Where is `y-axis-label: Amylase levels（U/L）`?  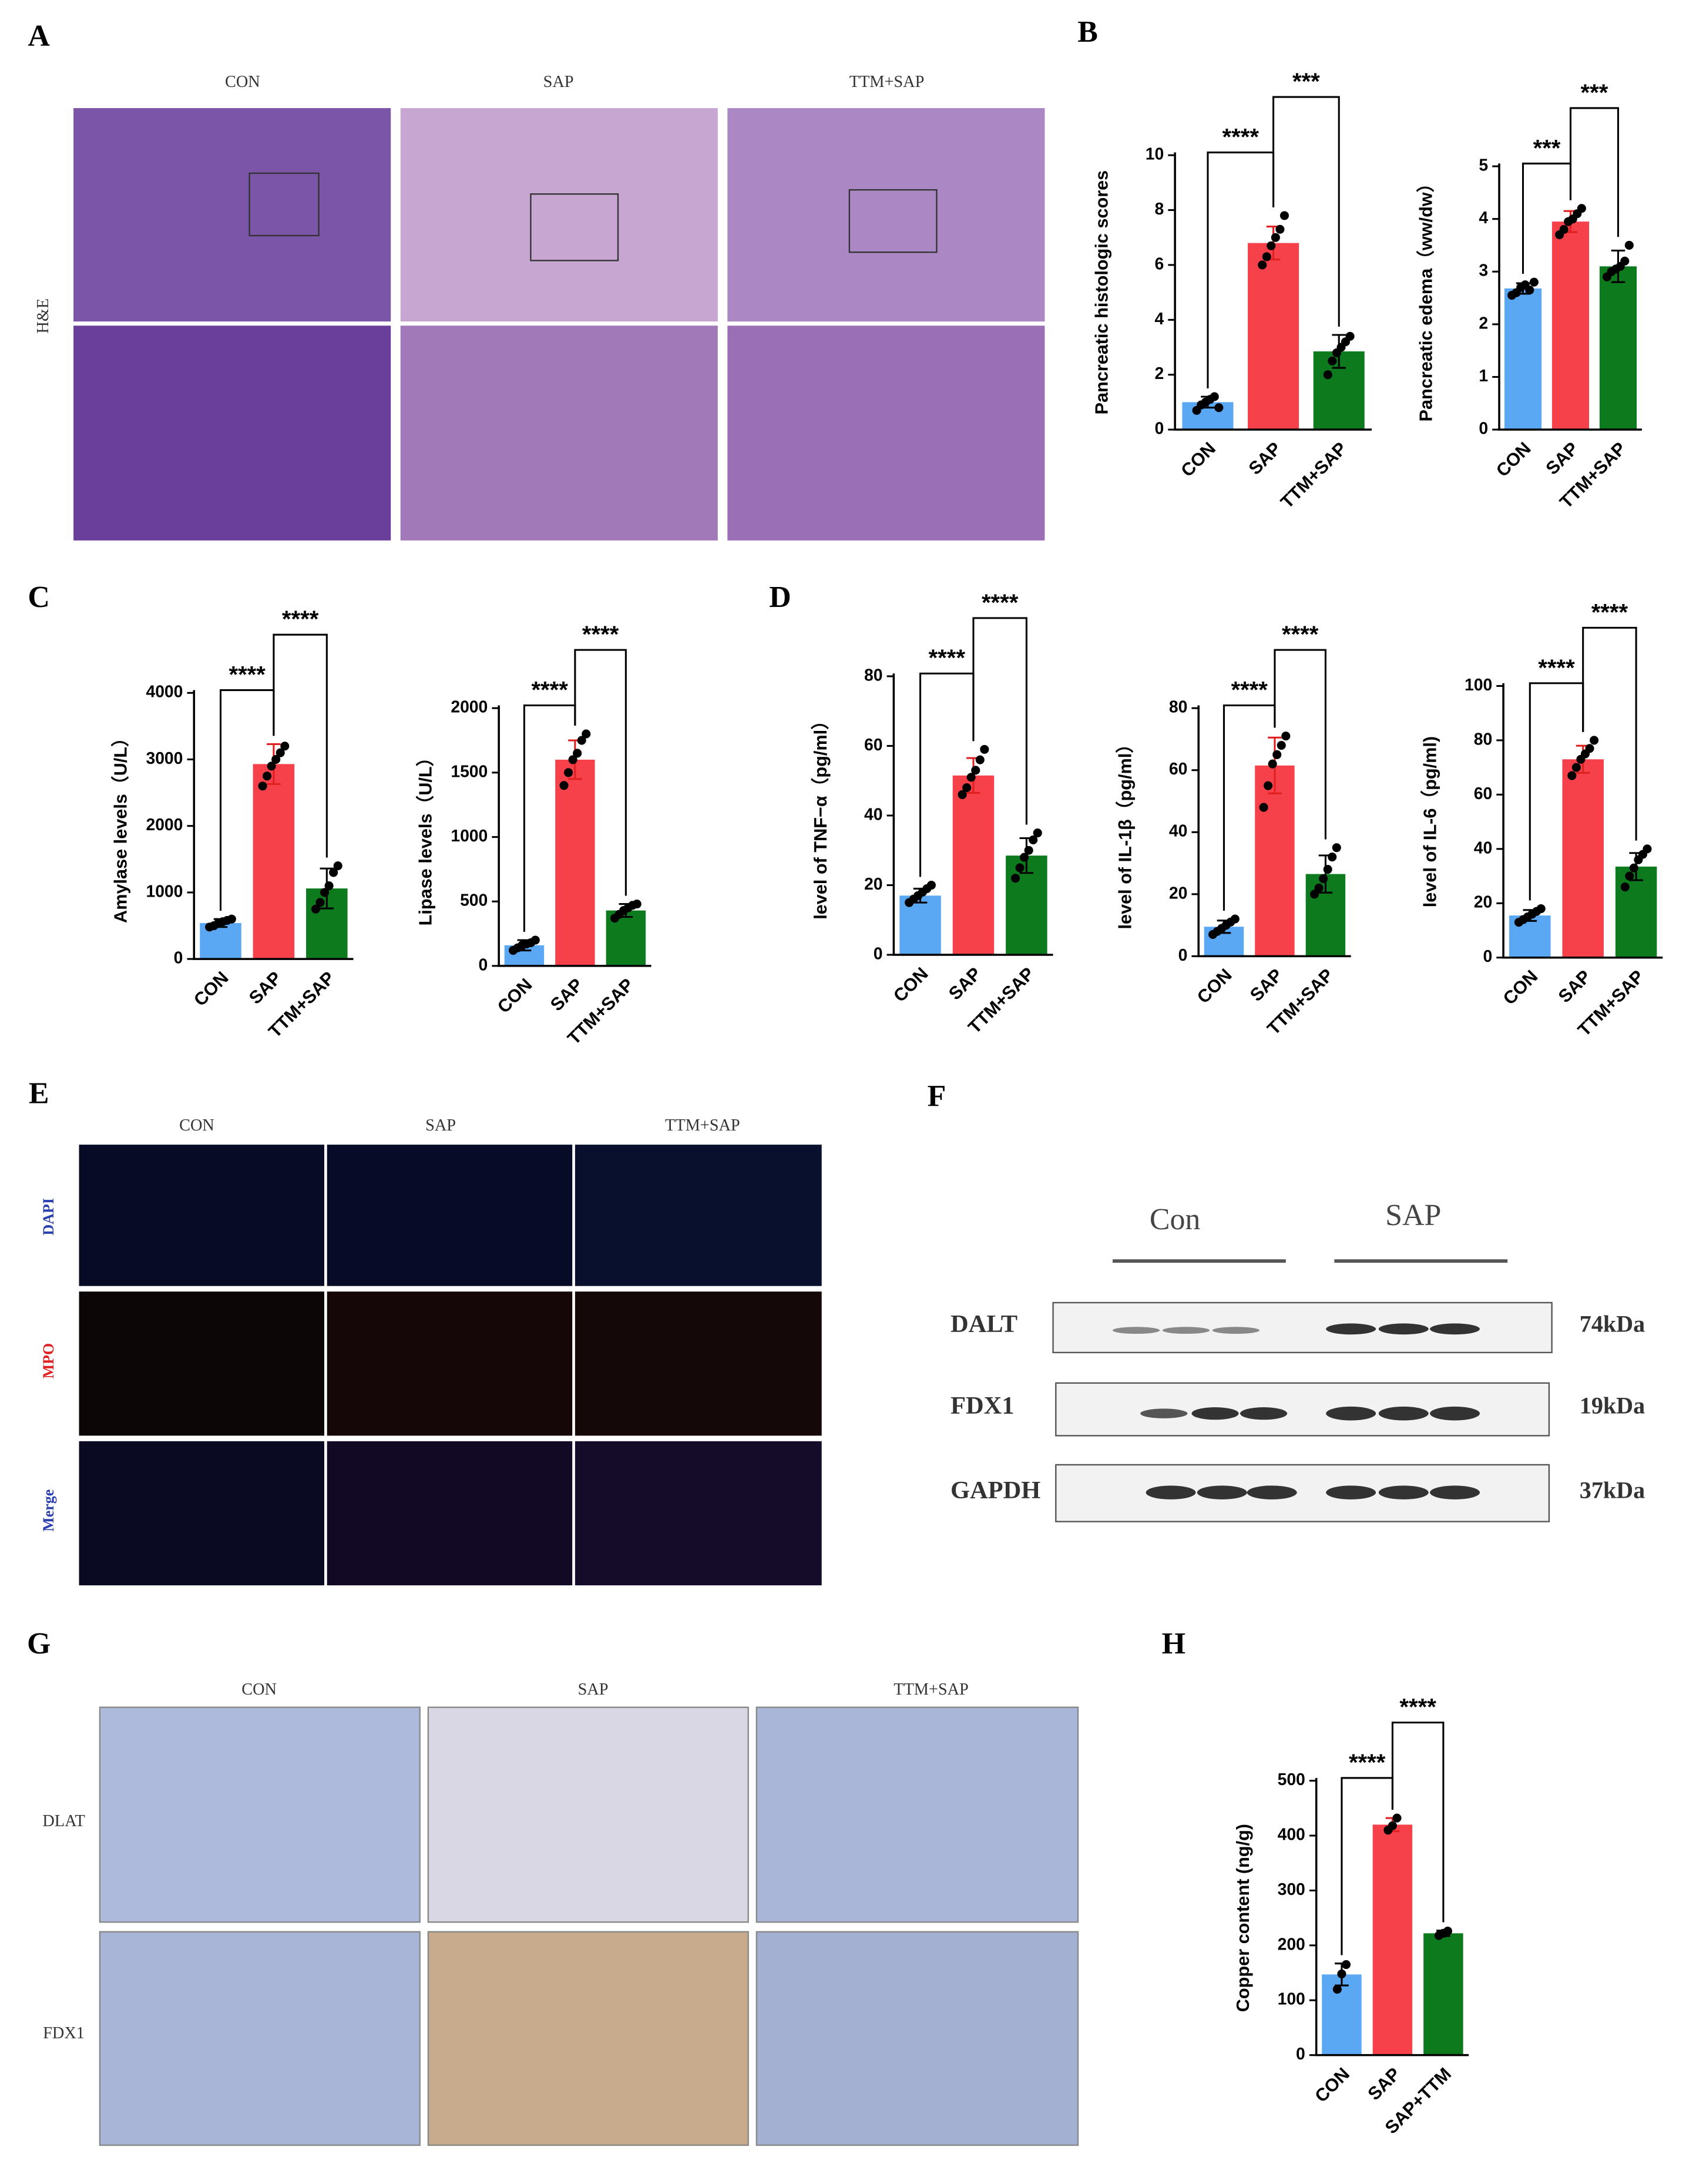
y-axis-label: Amylase levels（U/L） is located at coordinates (121, 826).